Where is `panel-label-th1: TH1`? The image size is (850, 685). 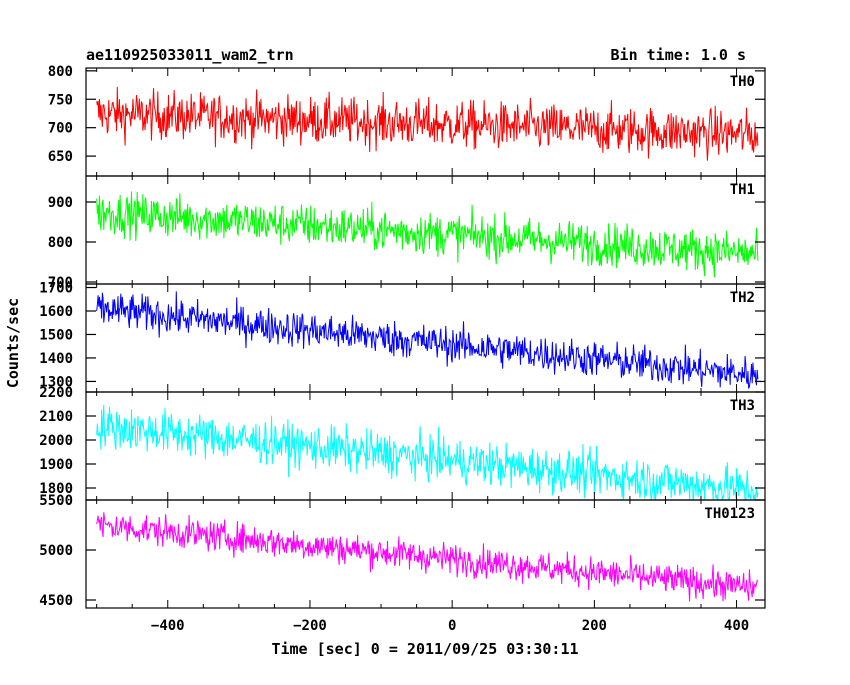 panel-label-th1: TH1 is located at coordinates (742, 190).